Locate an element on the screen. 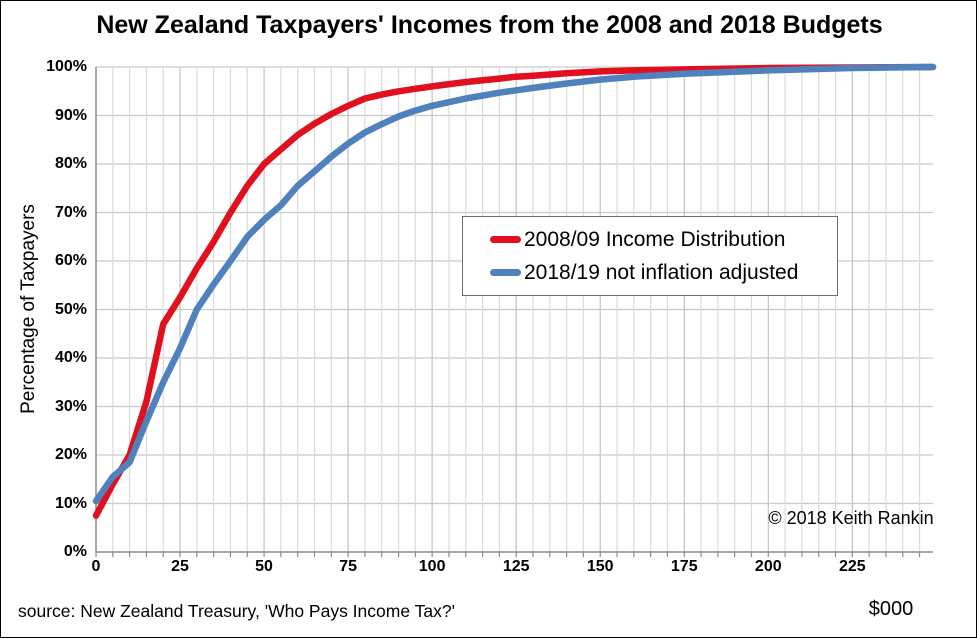  x-axis-unit-label: $000 is located at coordinates (891, 609).